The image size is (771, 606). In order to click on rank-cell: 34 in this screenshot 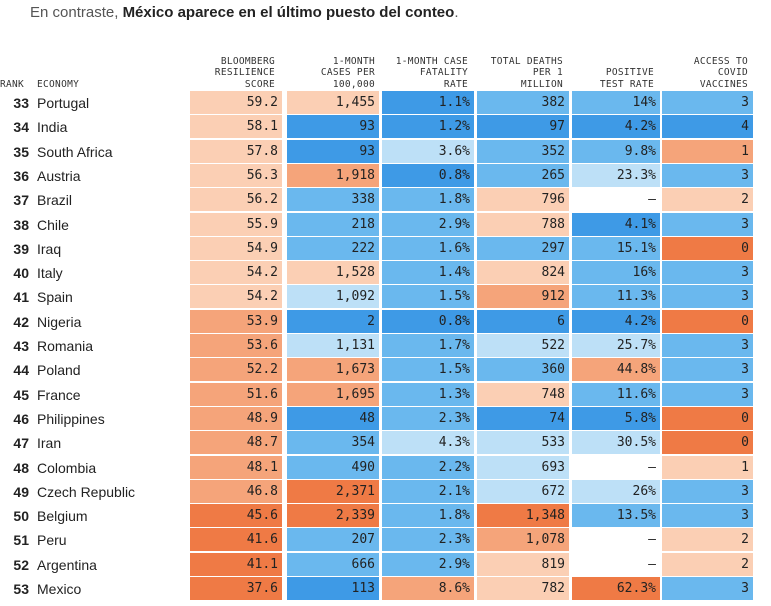, I will do `click(21, 127)`.